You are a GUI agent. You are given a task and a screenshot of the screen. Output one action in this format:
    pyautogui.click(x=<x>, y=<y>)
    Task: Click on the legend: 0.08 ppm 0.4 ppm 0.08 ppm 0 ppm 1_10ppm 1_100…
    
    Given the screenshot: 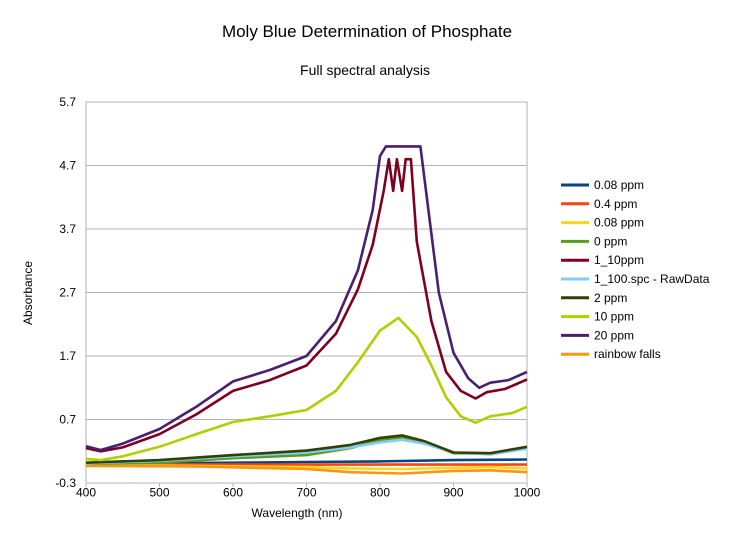 What is the action you would take?
    pyautogui.click(x=635, y=269)
    